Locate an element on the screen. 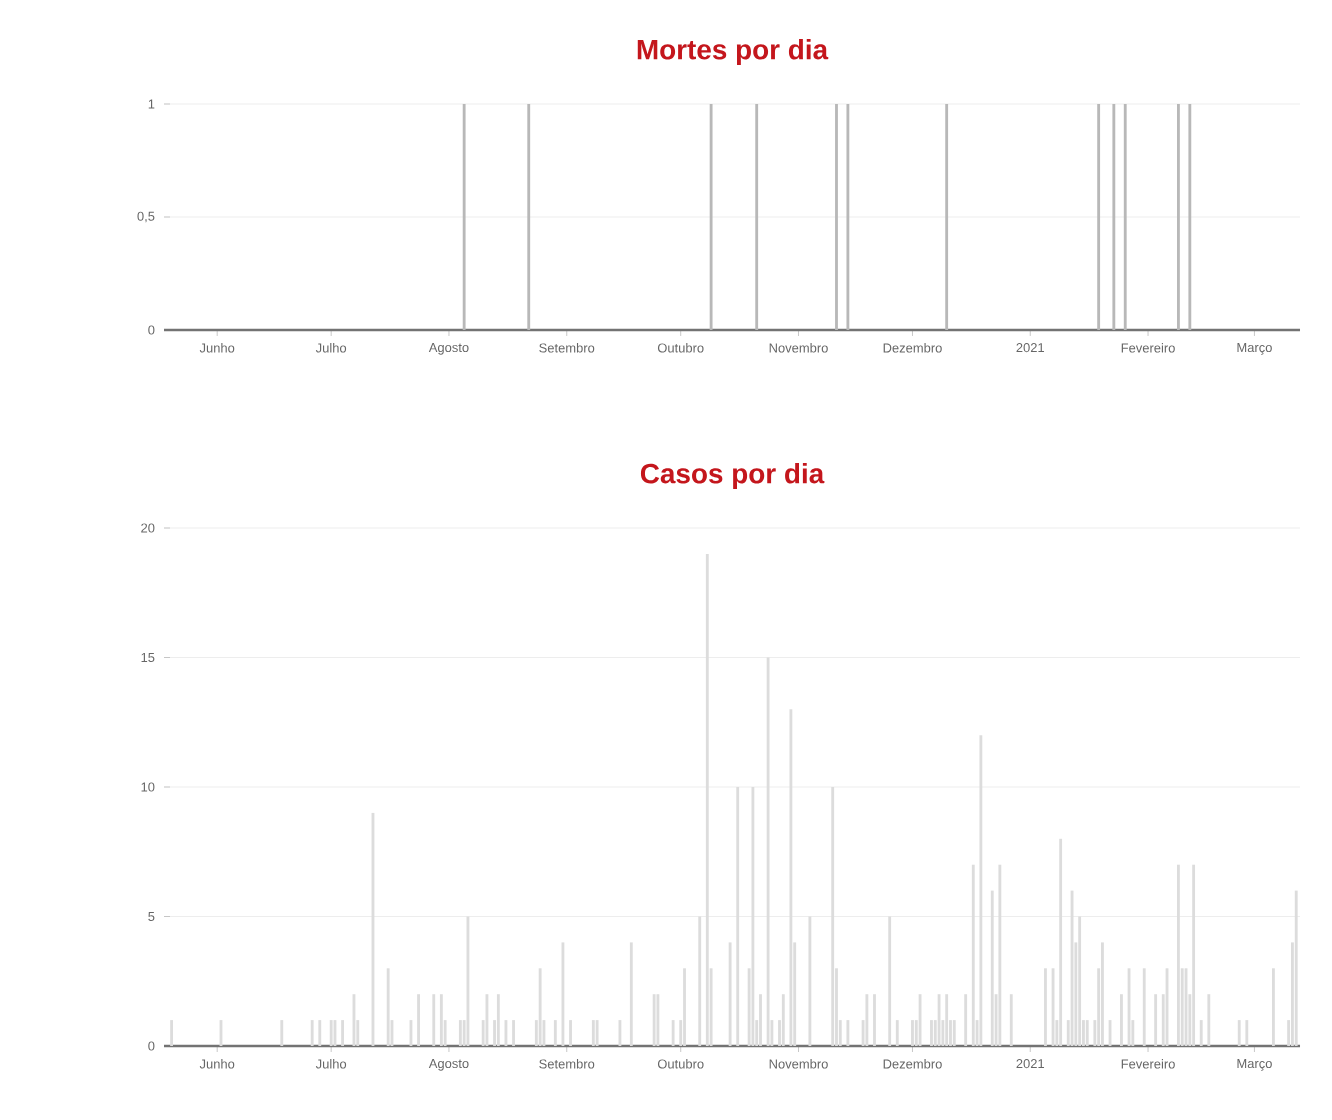 Image resolution: width=1332 pixels, height=1120 pixels. chart-title: Mortes por dia is located at coordinates (733, 51).